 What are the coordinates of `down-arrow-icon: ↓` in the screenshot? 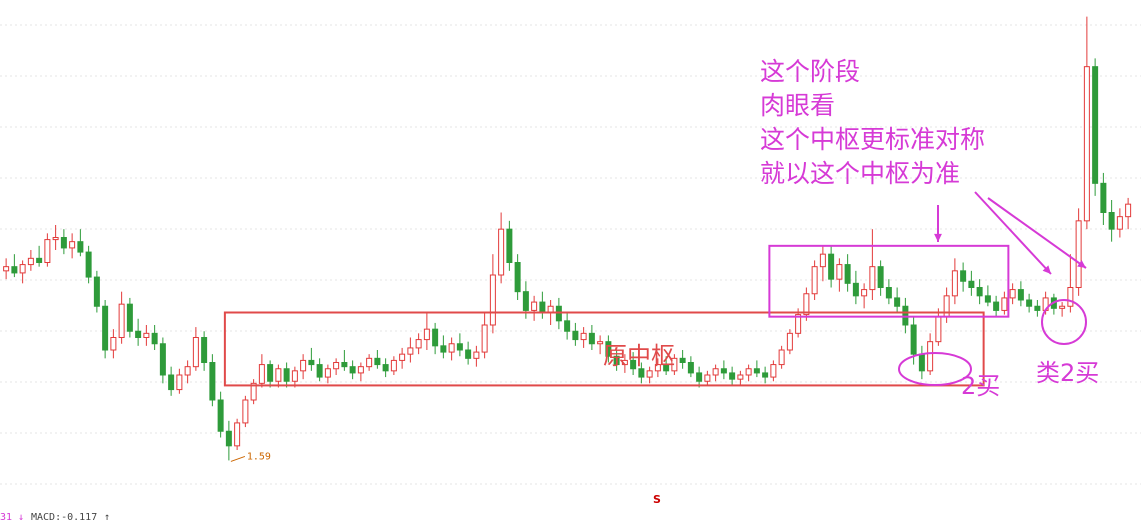 It's located at (21, 517).